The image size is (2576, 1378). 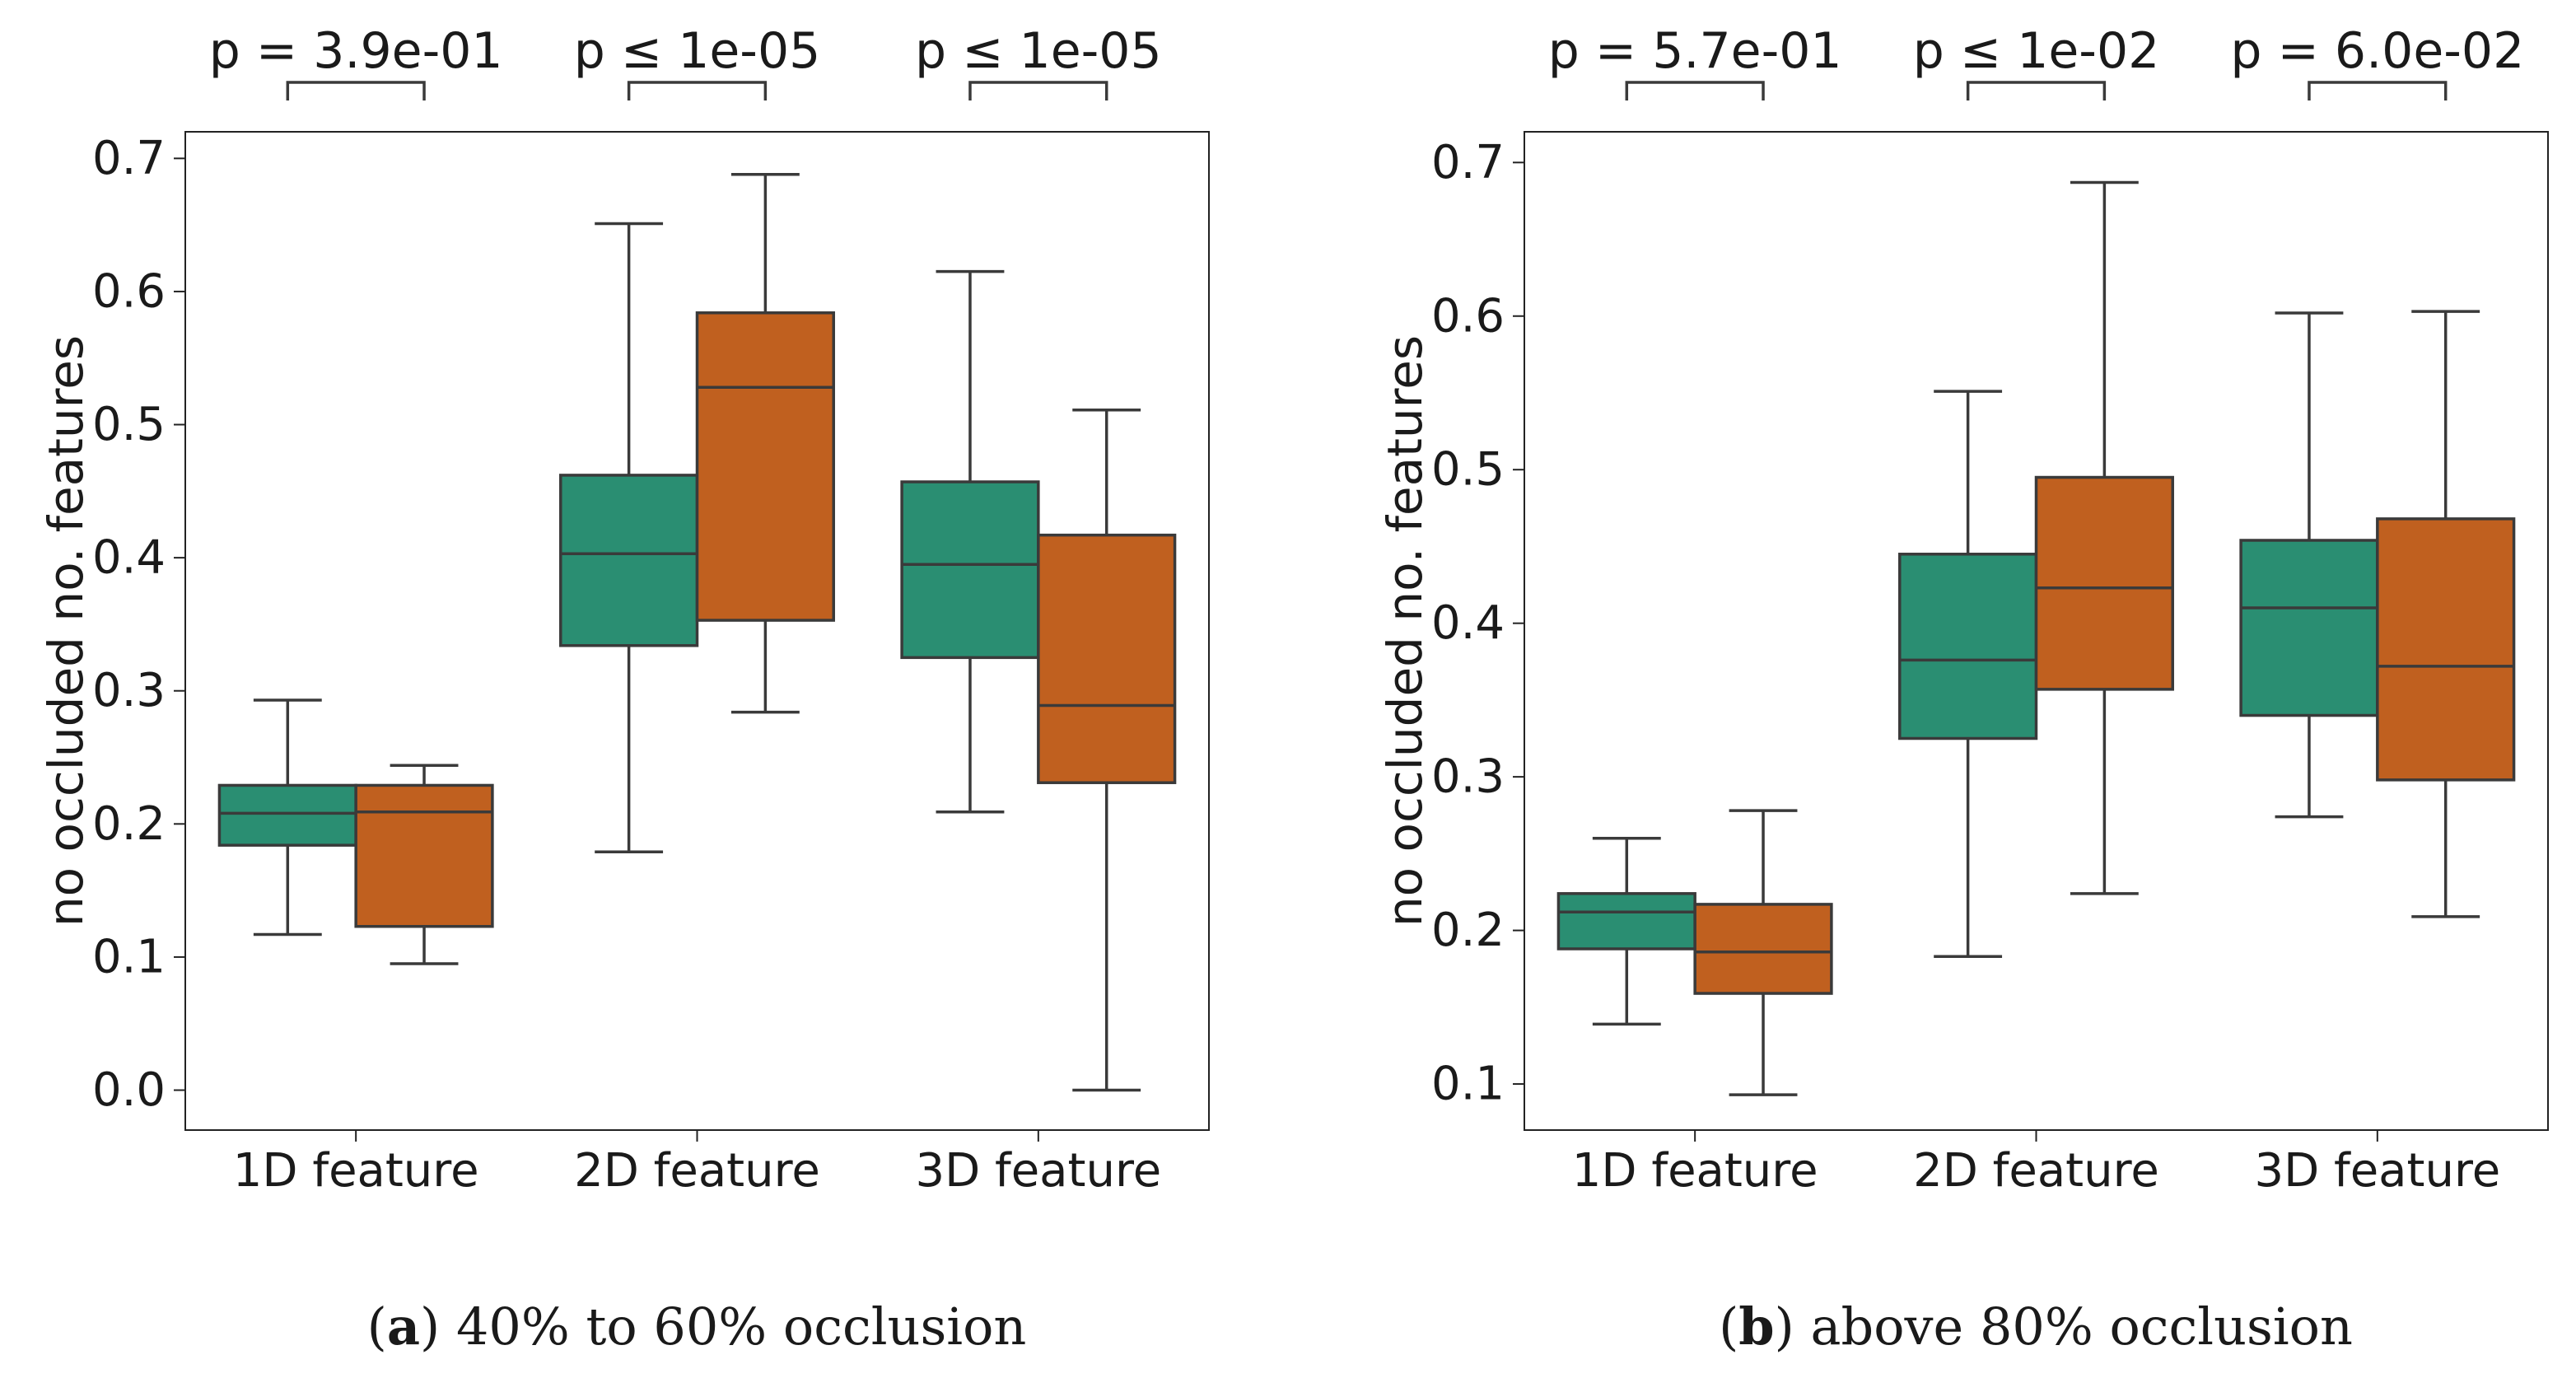 I want to click on panel-caption: (a) 40% to 60% occlusion, so click(x=697, y=1326).